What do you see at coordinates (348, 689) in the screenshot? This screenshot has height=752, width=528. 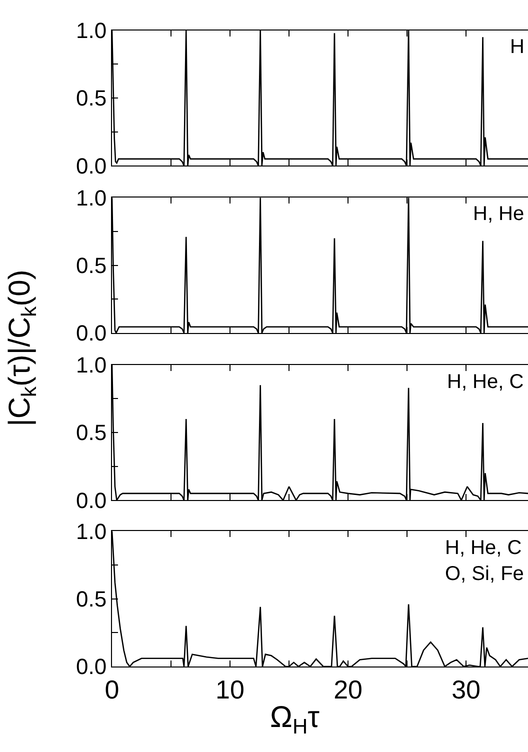 I see `x-tick-label: 20` at bounding box center [348, 689].